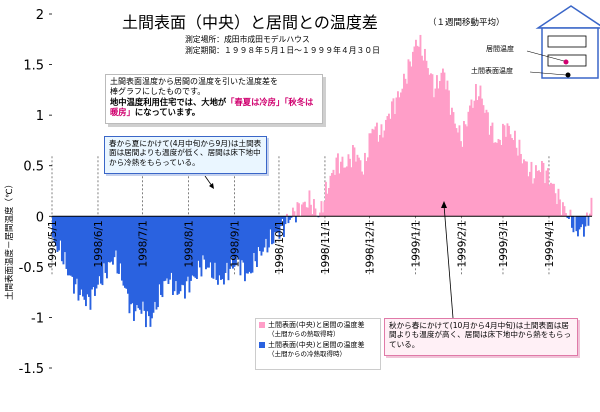 This screenshot has height=412, width=600. Describe the element at coordinates (316, 329) in the screenshot. I see `legend-text-positive: 土間表面(中央)と居間の温度差 （土間からの熱取得時）` at that location.